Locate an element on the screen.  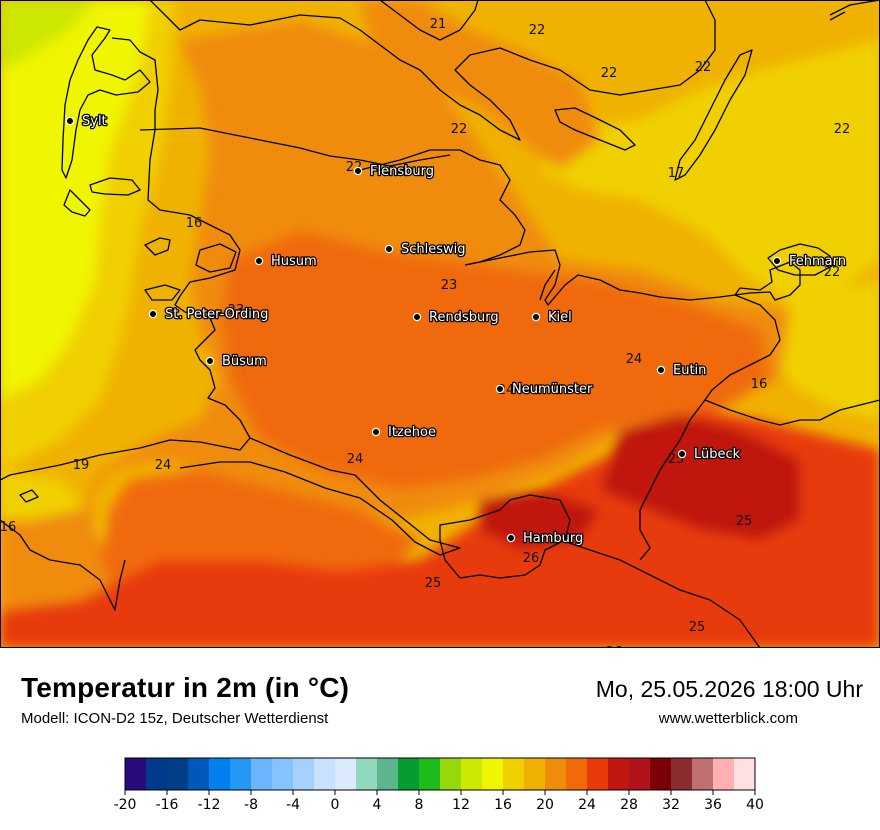
coastline-flensburg-fjord is located at coordinates (442, 207).